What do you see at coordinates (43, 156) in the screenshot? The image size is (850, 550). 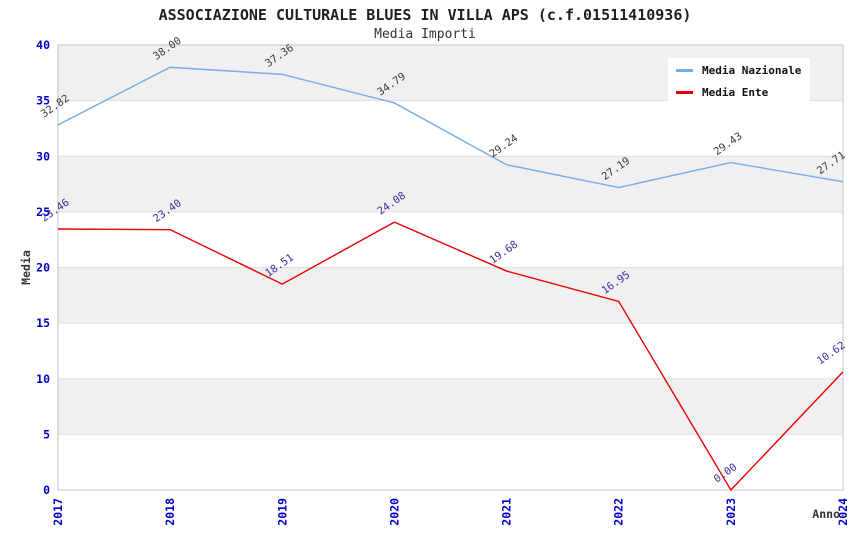 I see `y-tick-label: 30` at bounding box center [43, 156].